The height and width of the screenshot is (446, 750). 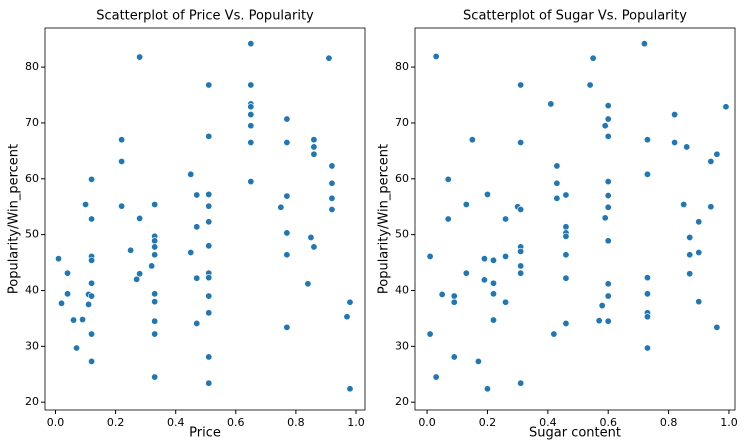 What do you see at coordinates (402, 345) in the screenshot?
I see `y-tick-label: 30` at bounding box center [402, 345].